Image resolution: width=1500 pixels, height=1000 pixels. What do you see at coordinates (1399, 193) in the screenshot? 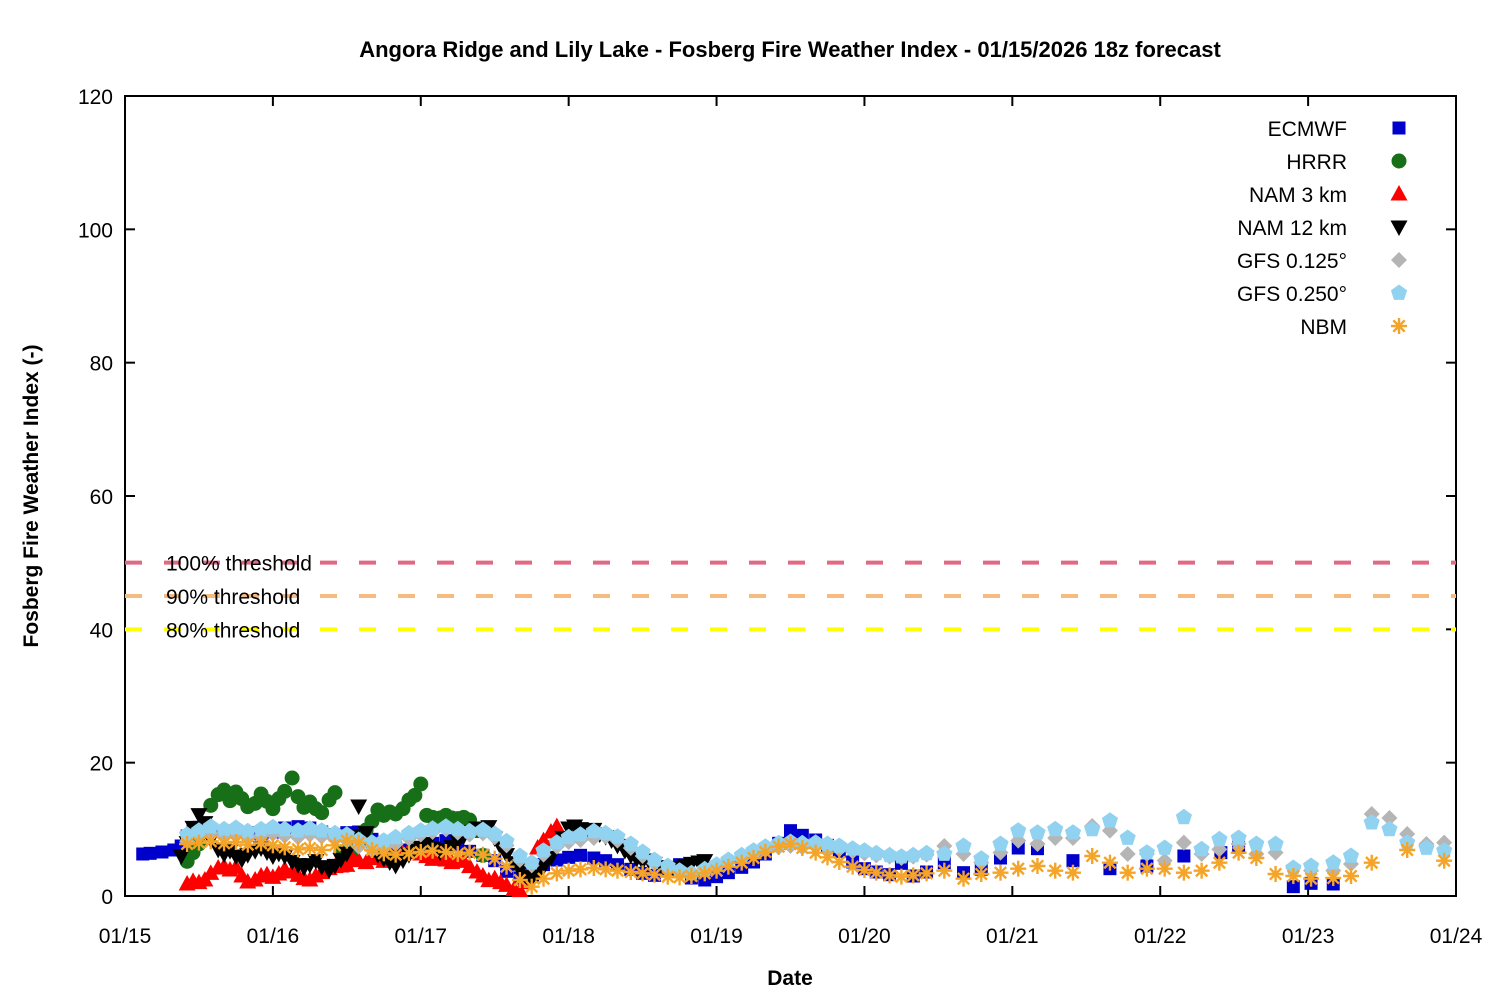
I see `legend-marker-triangle-up-icon` at bounding box center [1399, 193].